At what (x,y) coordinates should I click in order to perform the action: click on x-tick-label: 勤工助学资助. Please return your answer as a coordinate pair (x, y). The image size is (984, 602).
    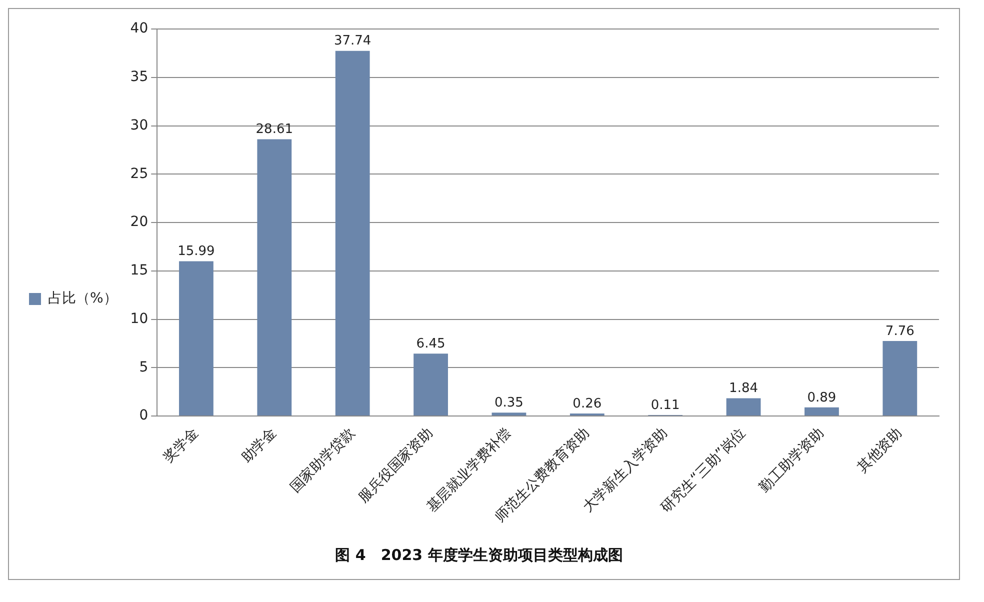
    Looking at the image, I should click on (792, 460).